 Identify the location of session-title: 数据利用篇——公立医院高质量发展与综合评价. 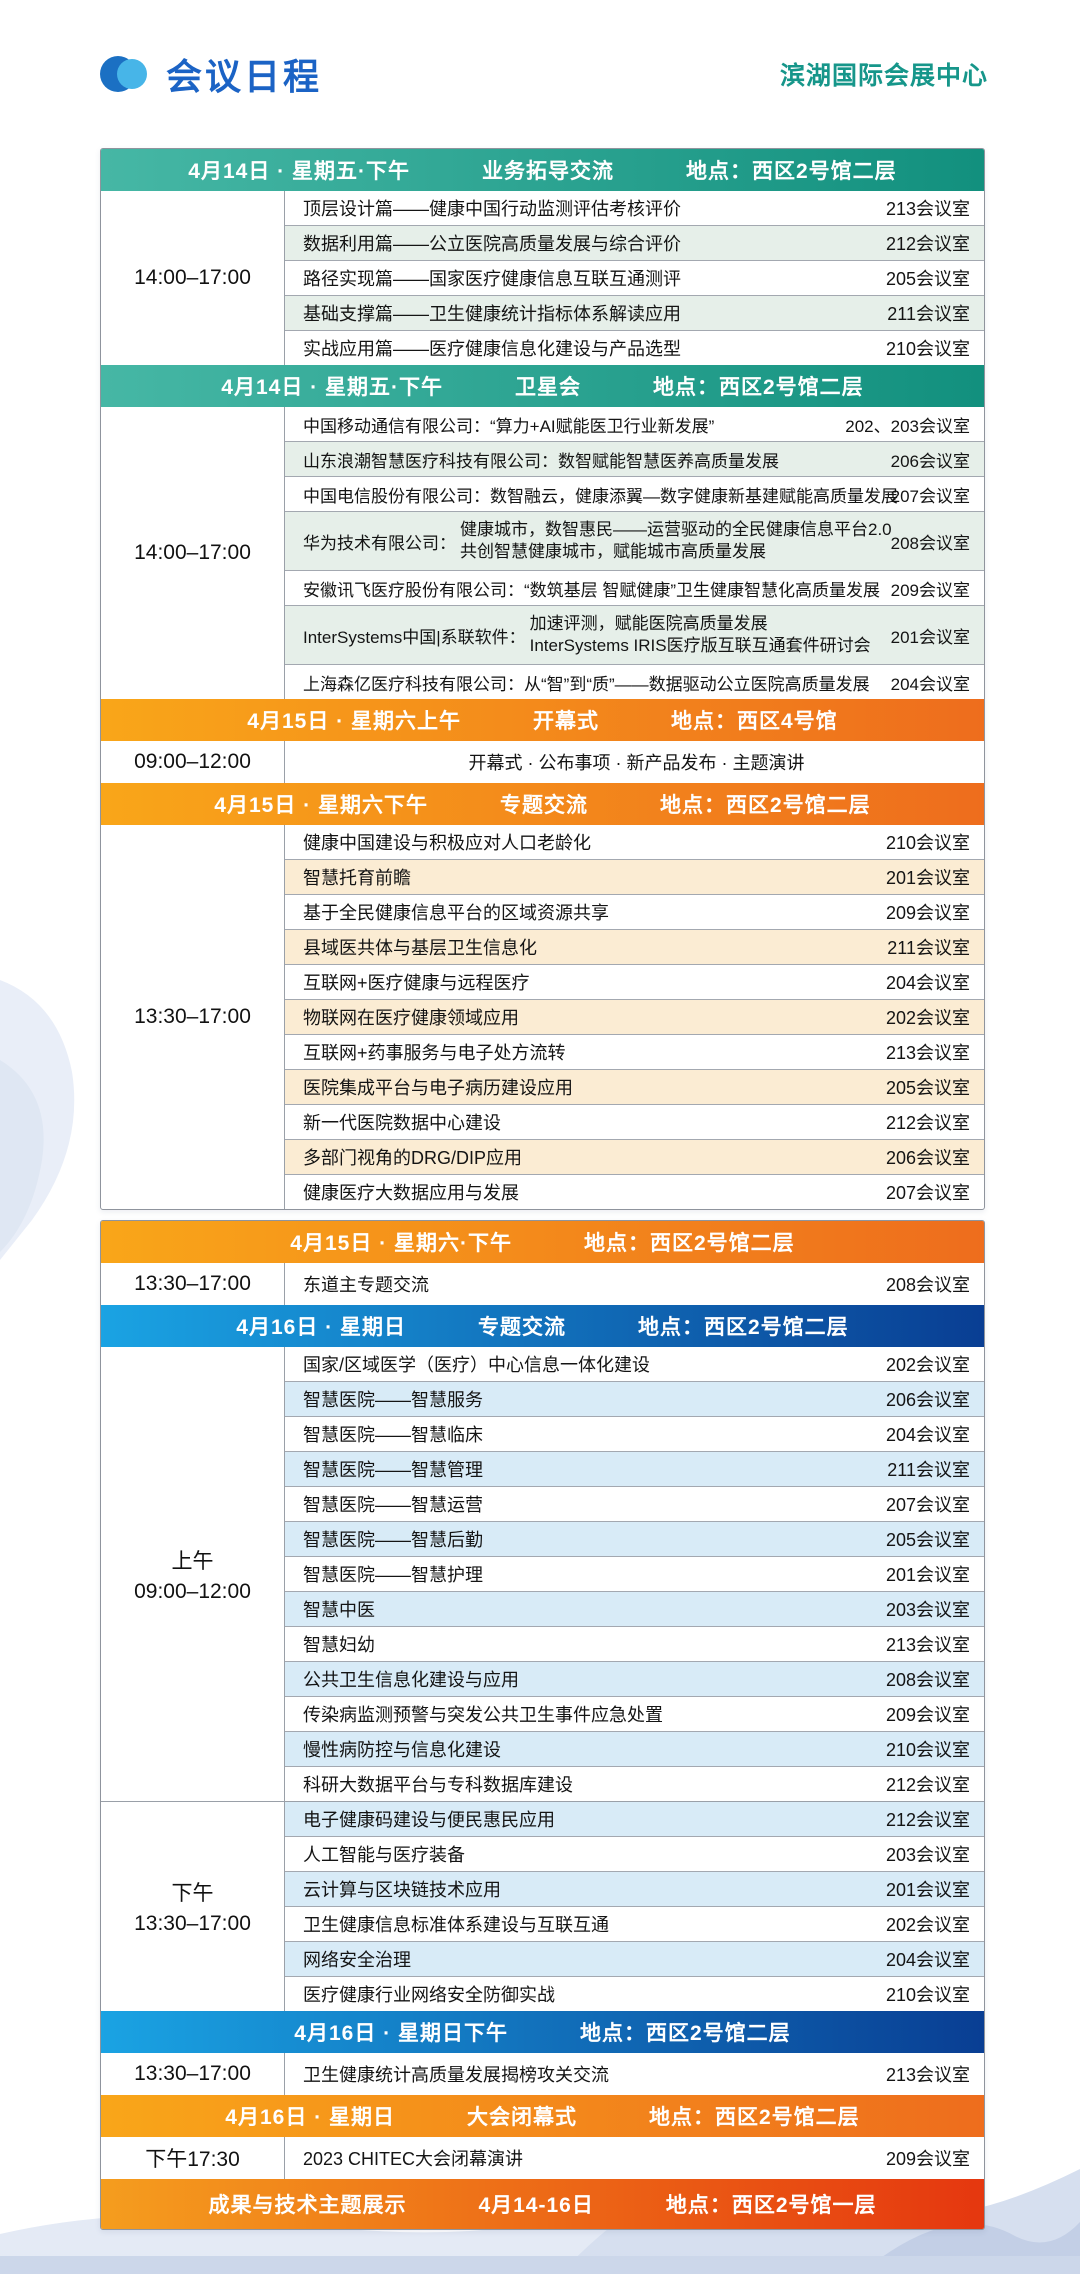
(492, 244).